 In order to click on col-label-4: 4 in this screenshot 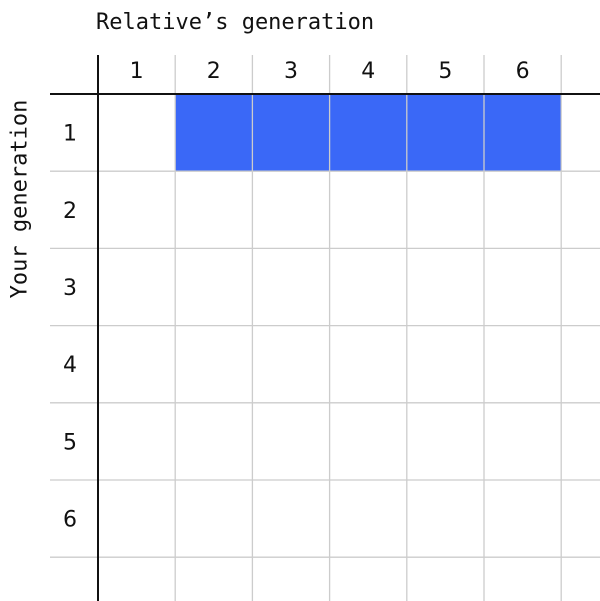, I will do `click(368, 71)`.